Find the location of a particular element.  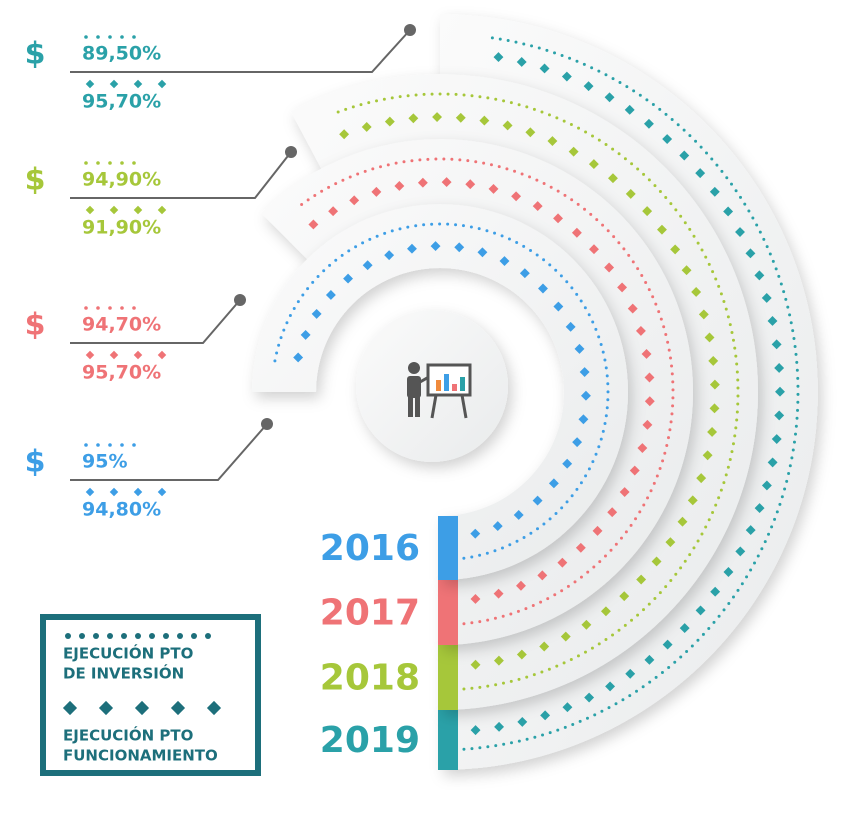

inversion-value: 94,70% is located at coordinates (121, 325).